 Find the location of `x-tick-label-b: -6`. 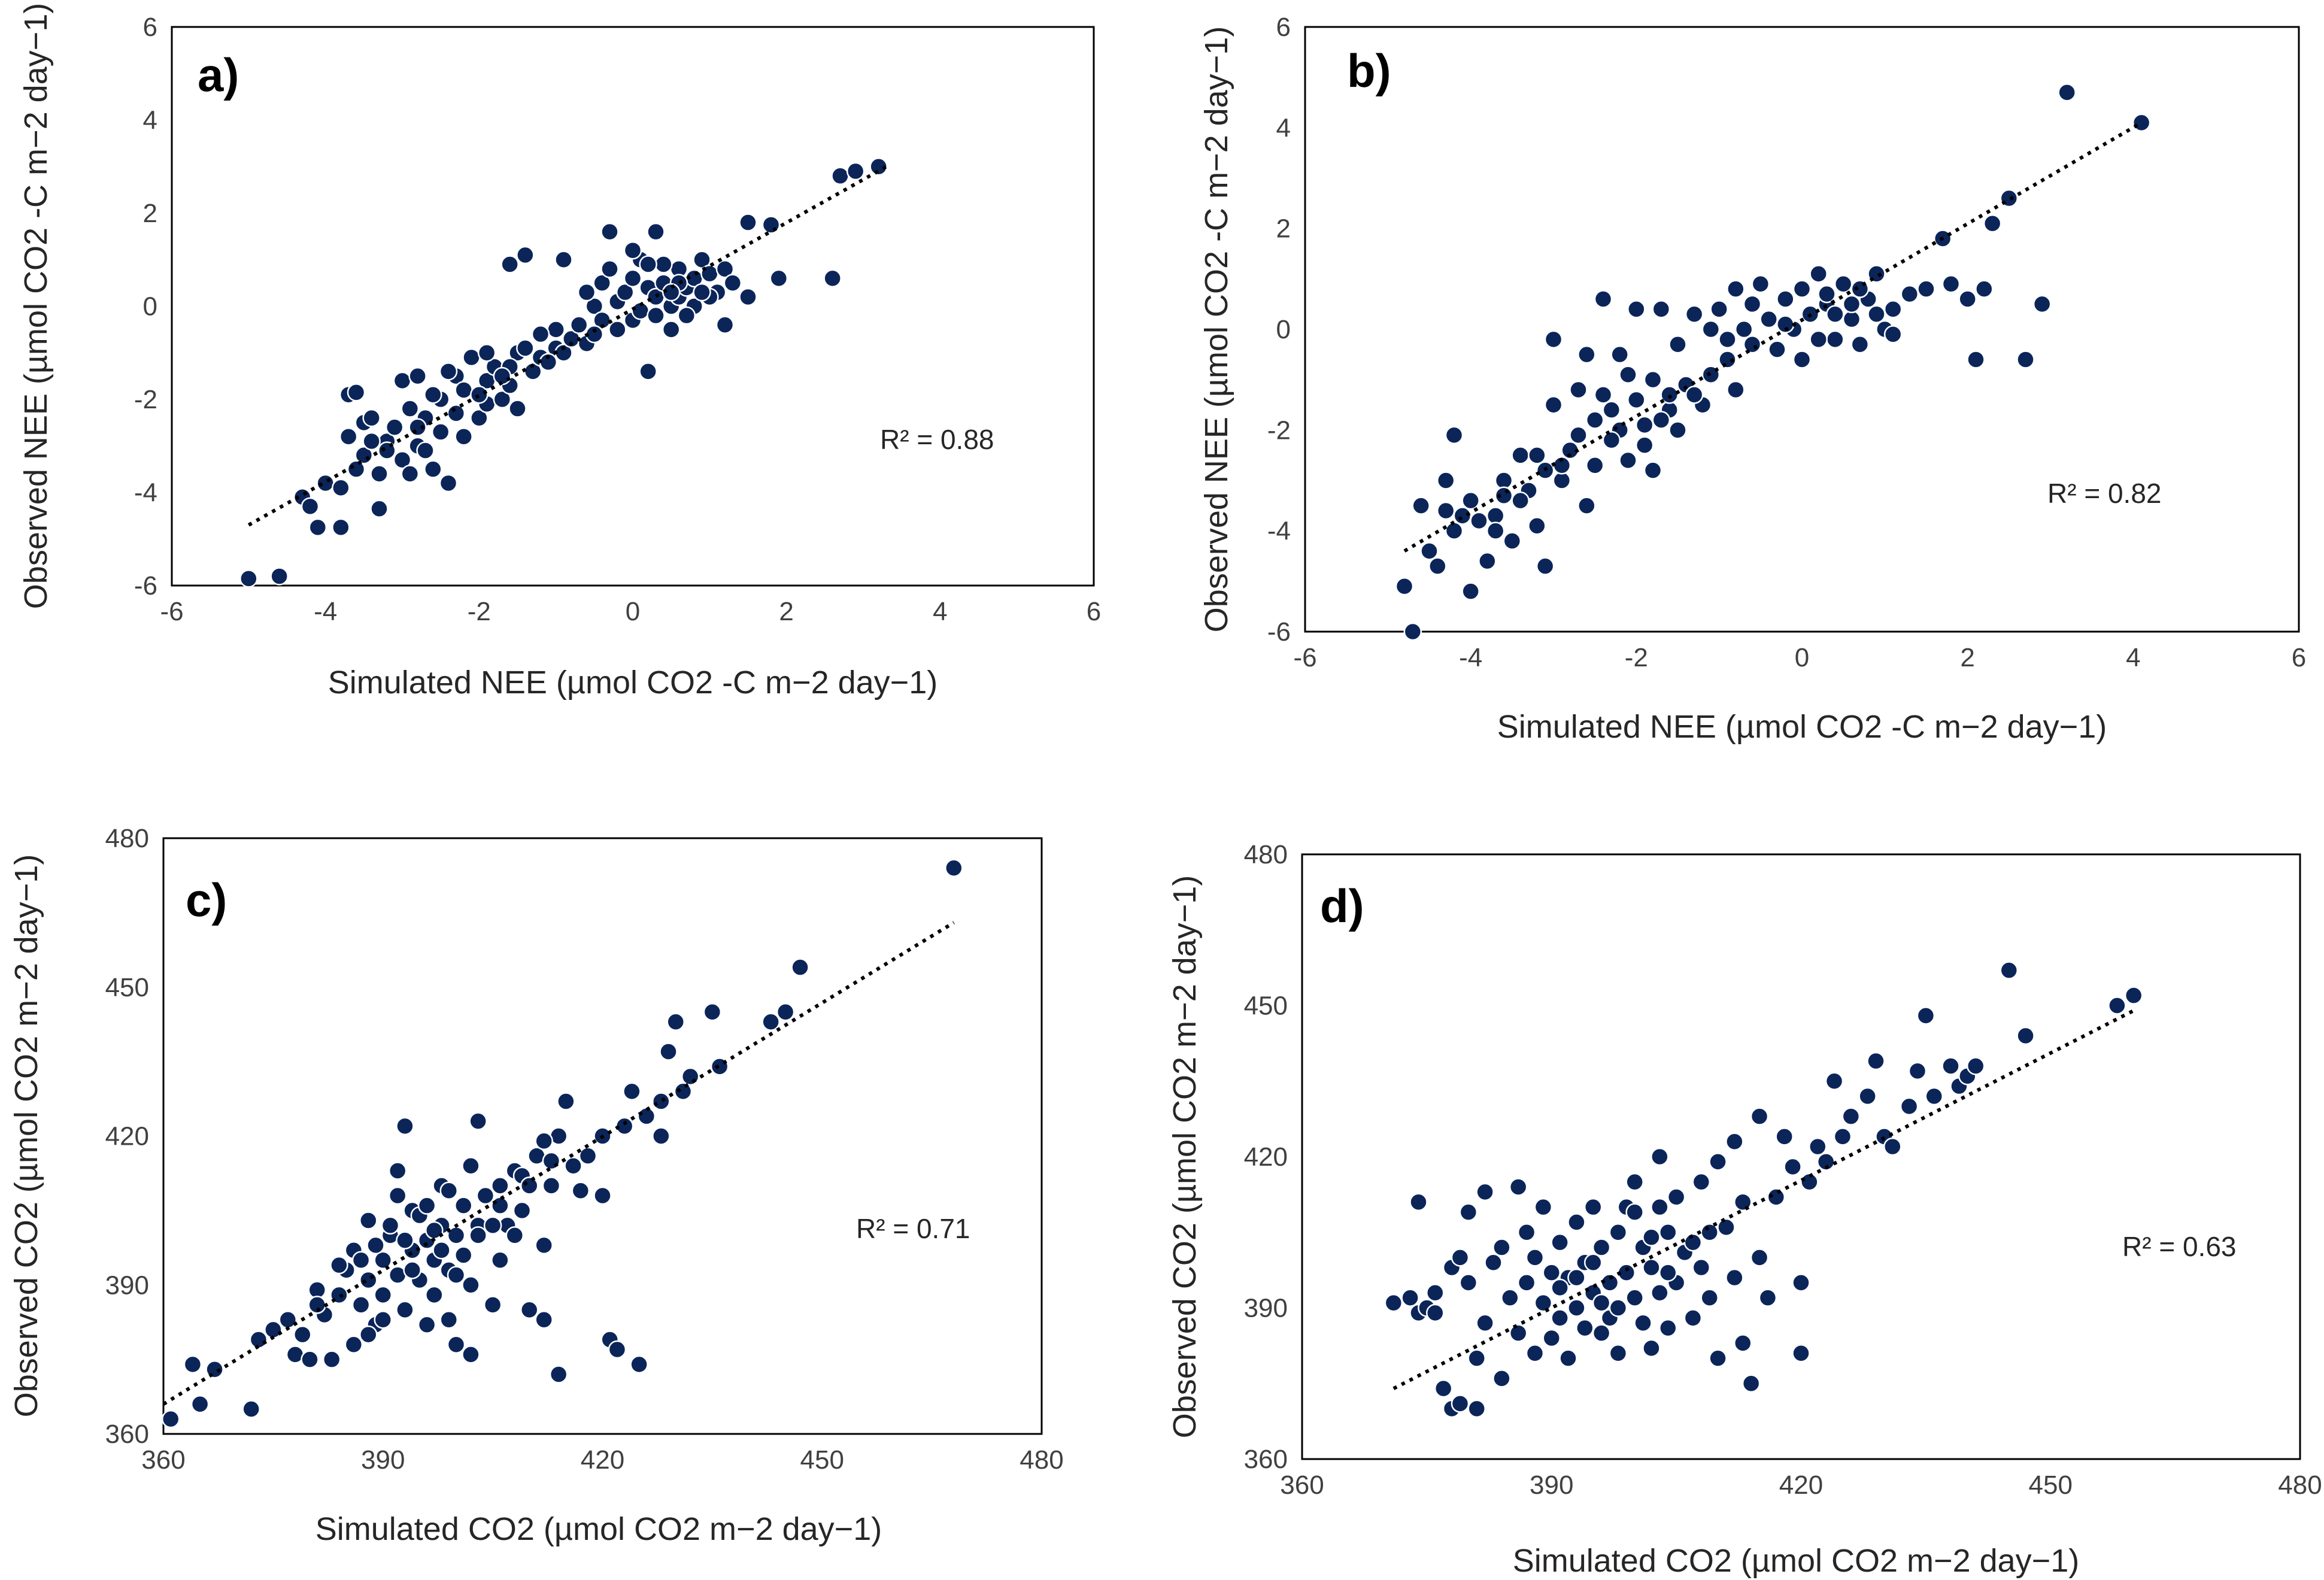

x-tick-label-b: -6 is located at coordinates (1304, 657).